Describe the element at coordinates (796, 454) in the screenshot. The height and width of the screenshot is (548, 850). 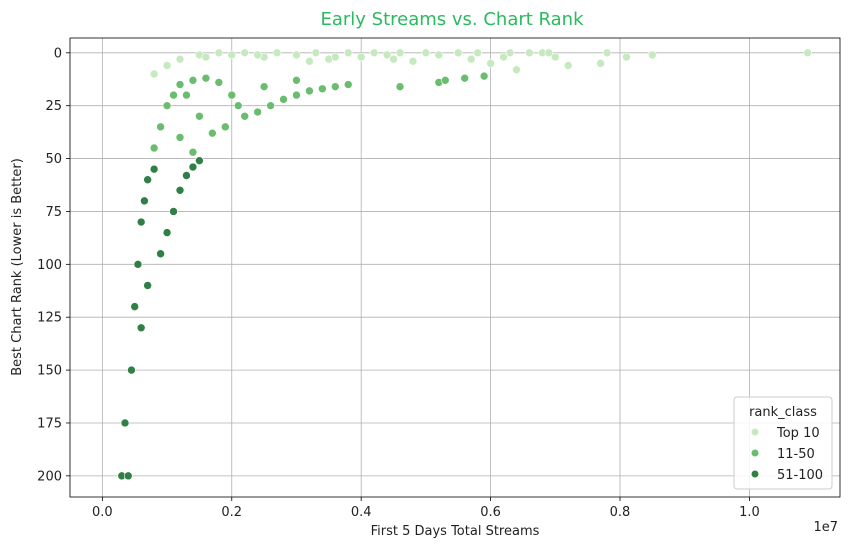
I see `legend-label-11-50: 11-50` at that location.